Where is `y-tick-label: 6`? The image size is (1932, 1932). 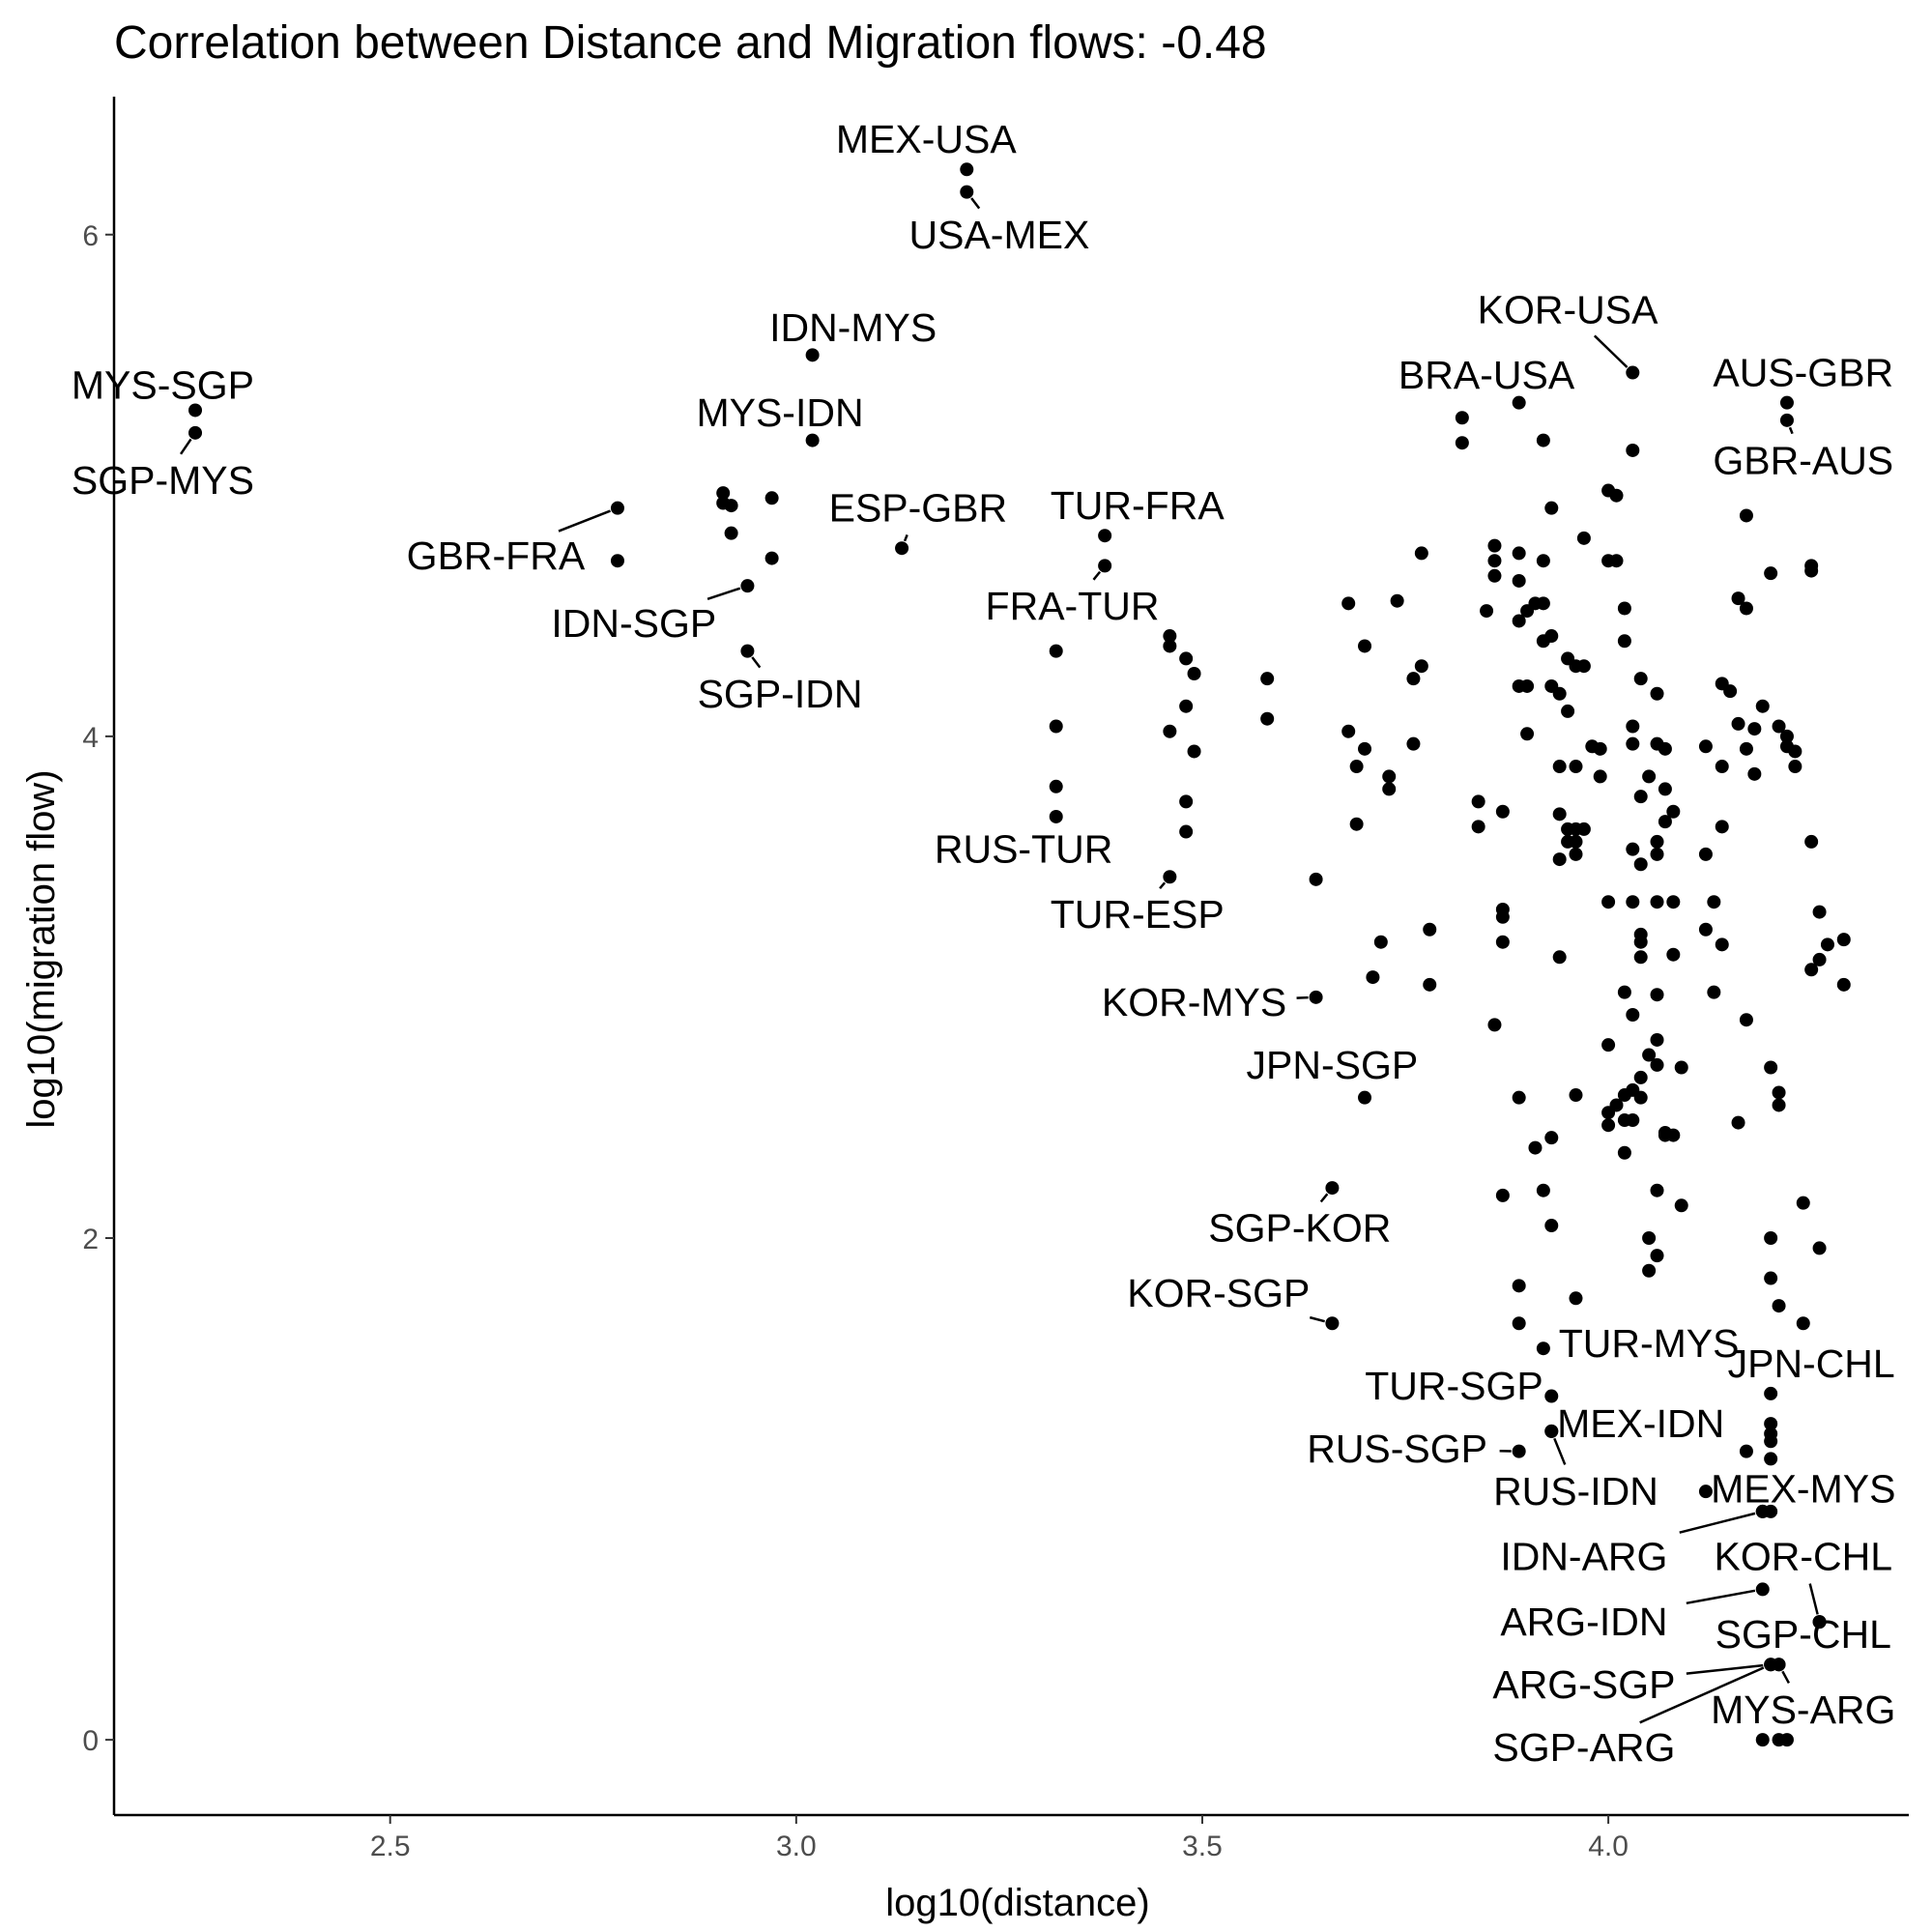
y-tick-label: 6 is located at coordinates (90, 236).